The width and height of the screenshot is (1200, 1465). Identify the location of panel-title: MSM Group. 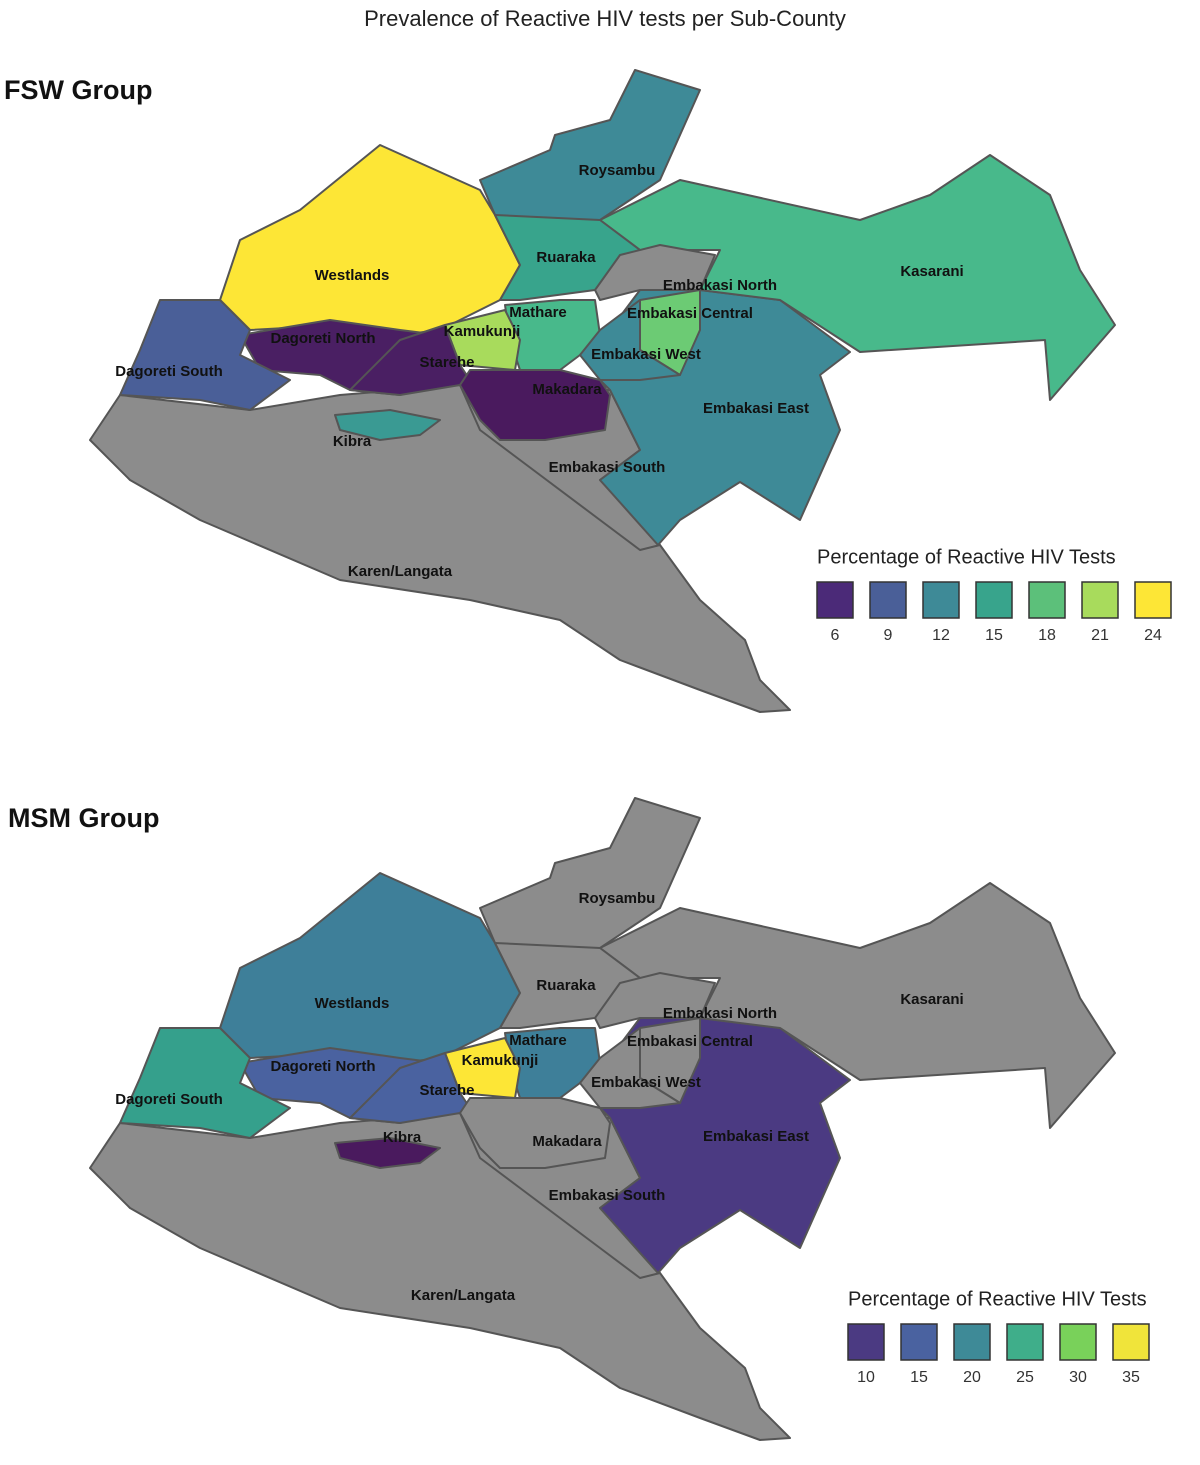
(83, 818).